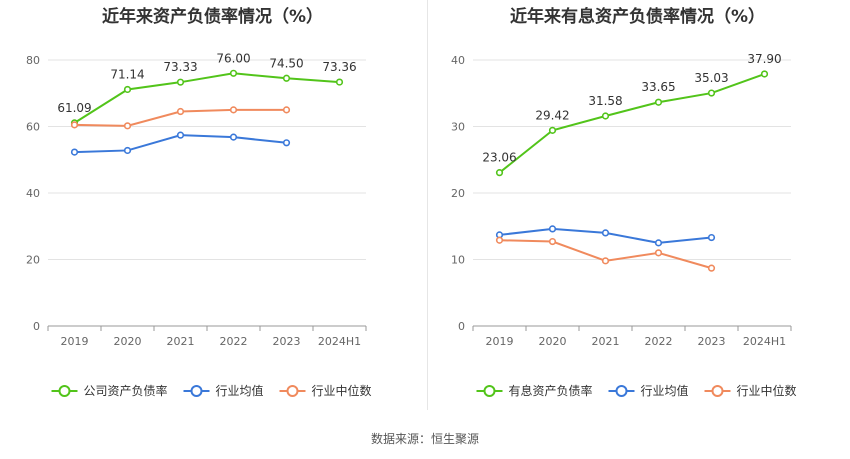 This screenshot has width=850, height=459. I want to click on chart-title: 近年来资产负债率情况（%）, so click(212, 17).